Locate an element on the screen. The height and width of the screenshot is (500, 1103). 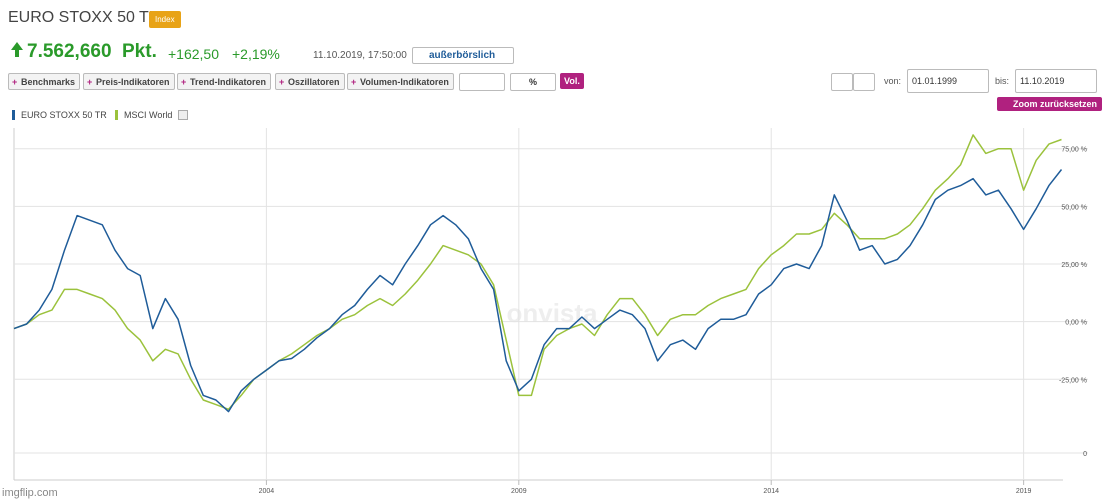
x-tick-label: 2004 is located at coordinates (267, 491).